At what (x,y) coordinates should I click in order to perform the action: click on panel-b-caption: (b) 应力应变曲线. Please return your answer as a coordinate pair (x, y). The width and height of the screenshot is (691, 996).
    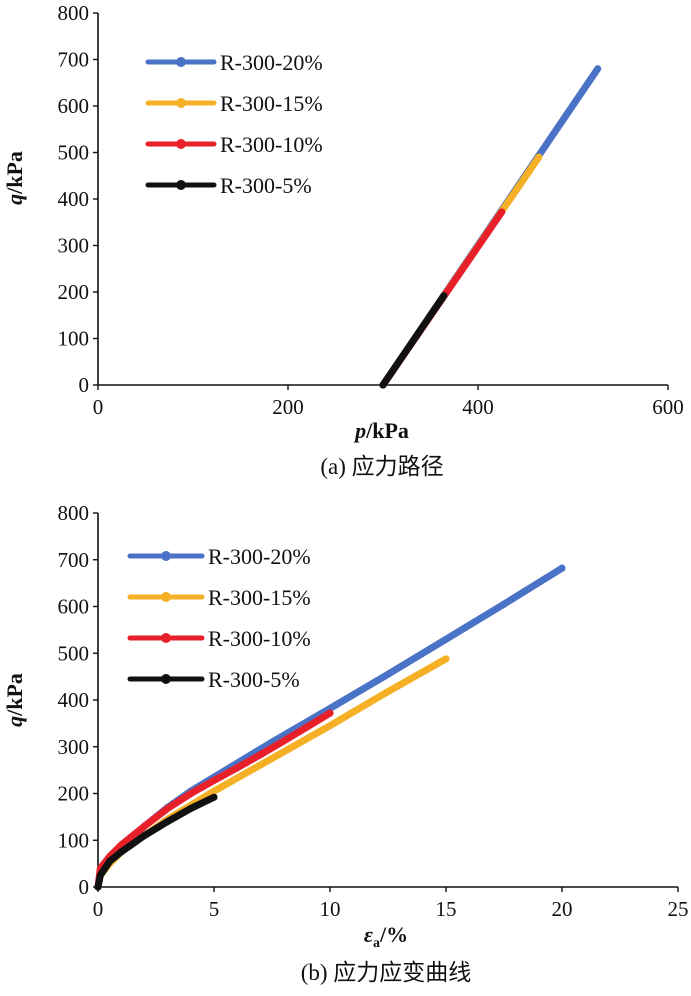
    Looking at the image, I should click on (386, 972).